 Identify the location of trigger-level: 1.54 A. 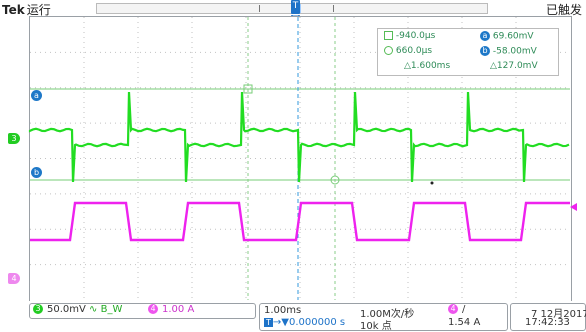
(464, 322).